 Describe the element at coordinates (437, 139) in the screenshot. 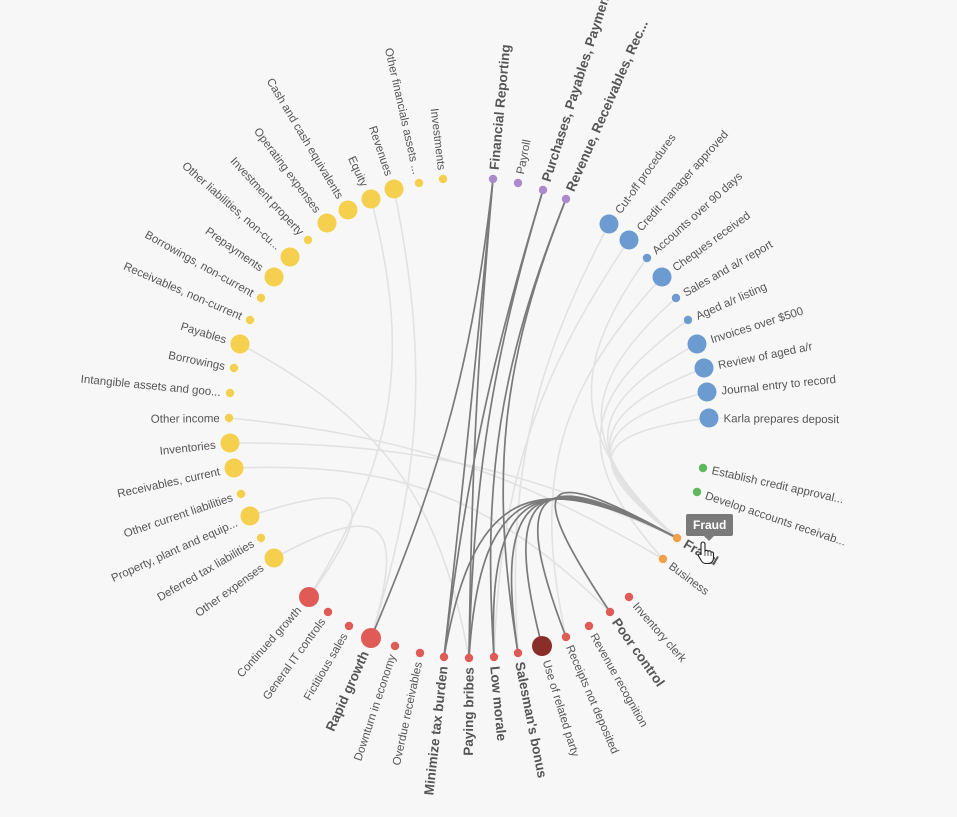

I see `node-label: Investments` at that location.